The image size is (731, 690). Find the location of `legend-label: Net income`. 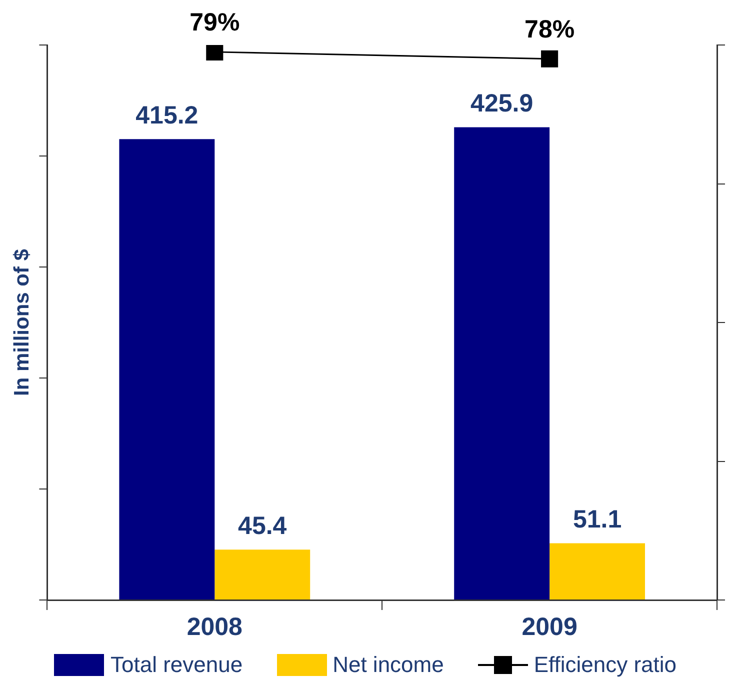

legend-label: Net income is located at coordinates (388, 665).